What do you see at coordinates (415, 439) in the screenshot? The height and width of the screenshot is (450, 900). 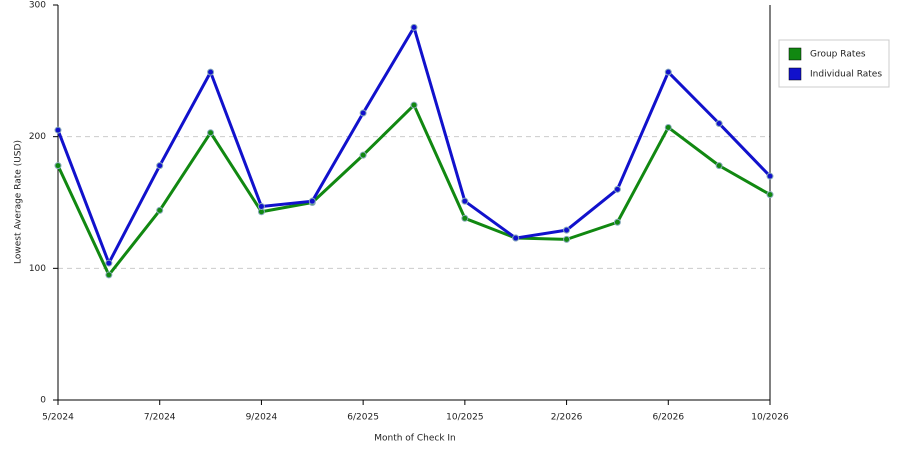 I see `x-axis-title: Month of Check In` at bounding box center [415, 439].